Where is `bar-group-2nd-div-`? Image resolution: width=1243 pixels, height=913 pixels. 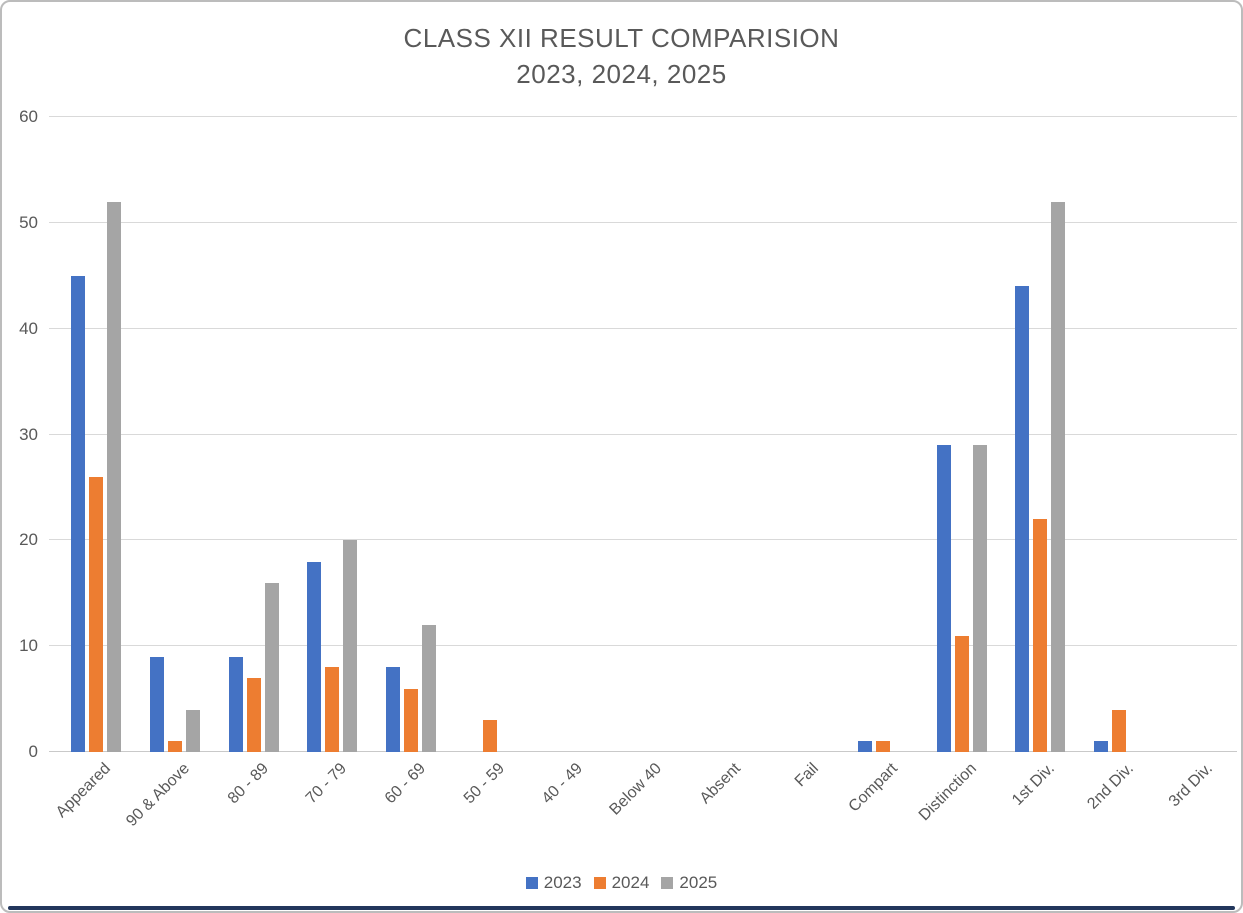
bar-group-2nd-div- is located at coordinates (1119, 434).